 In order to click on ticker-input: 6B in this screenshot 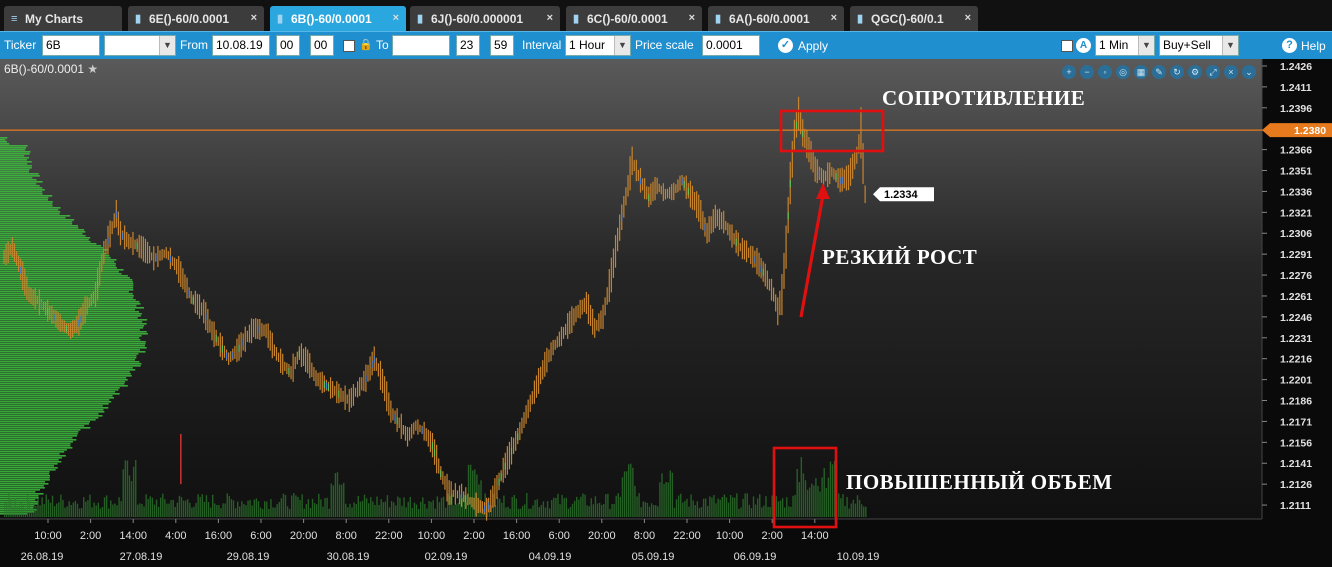, I will do `click(71, 45)`.